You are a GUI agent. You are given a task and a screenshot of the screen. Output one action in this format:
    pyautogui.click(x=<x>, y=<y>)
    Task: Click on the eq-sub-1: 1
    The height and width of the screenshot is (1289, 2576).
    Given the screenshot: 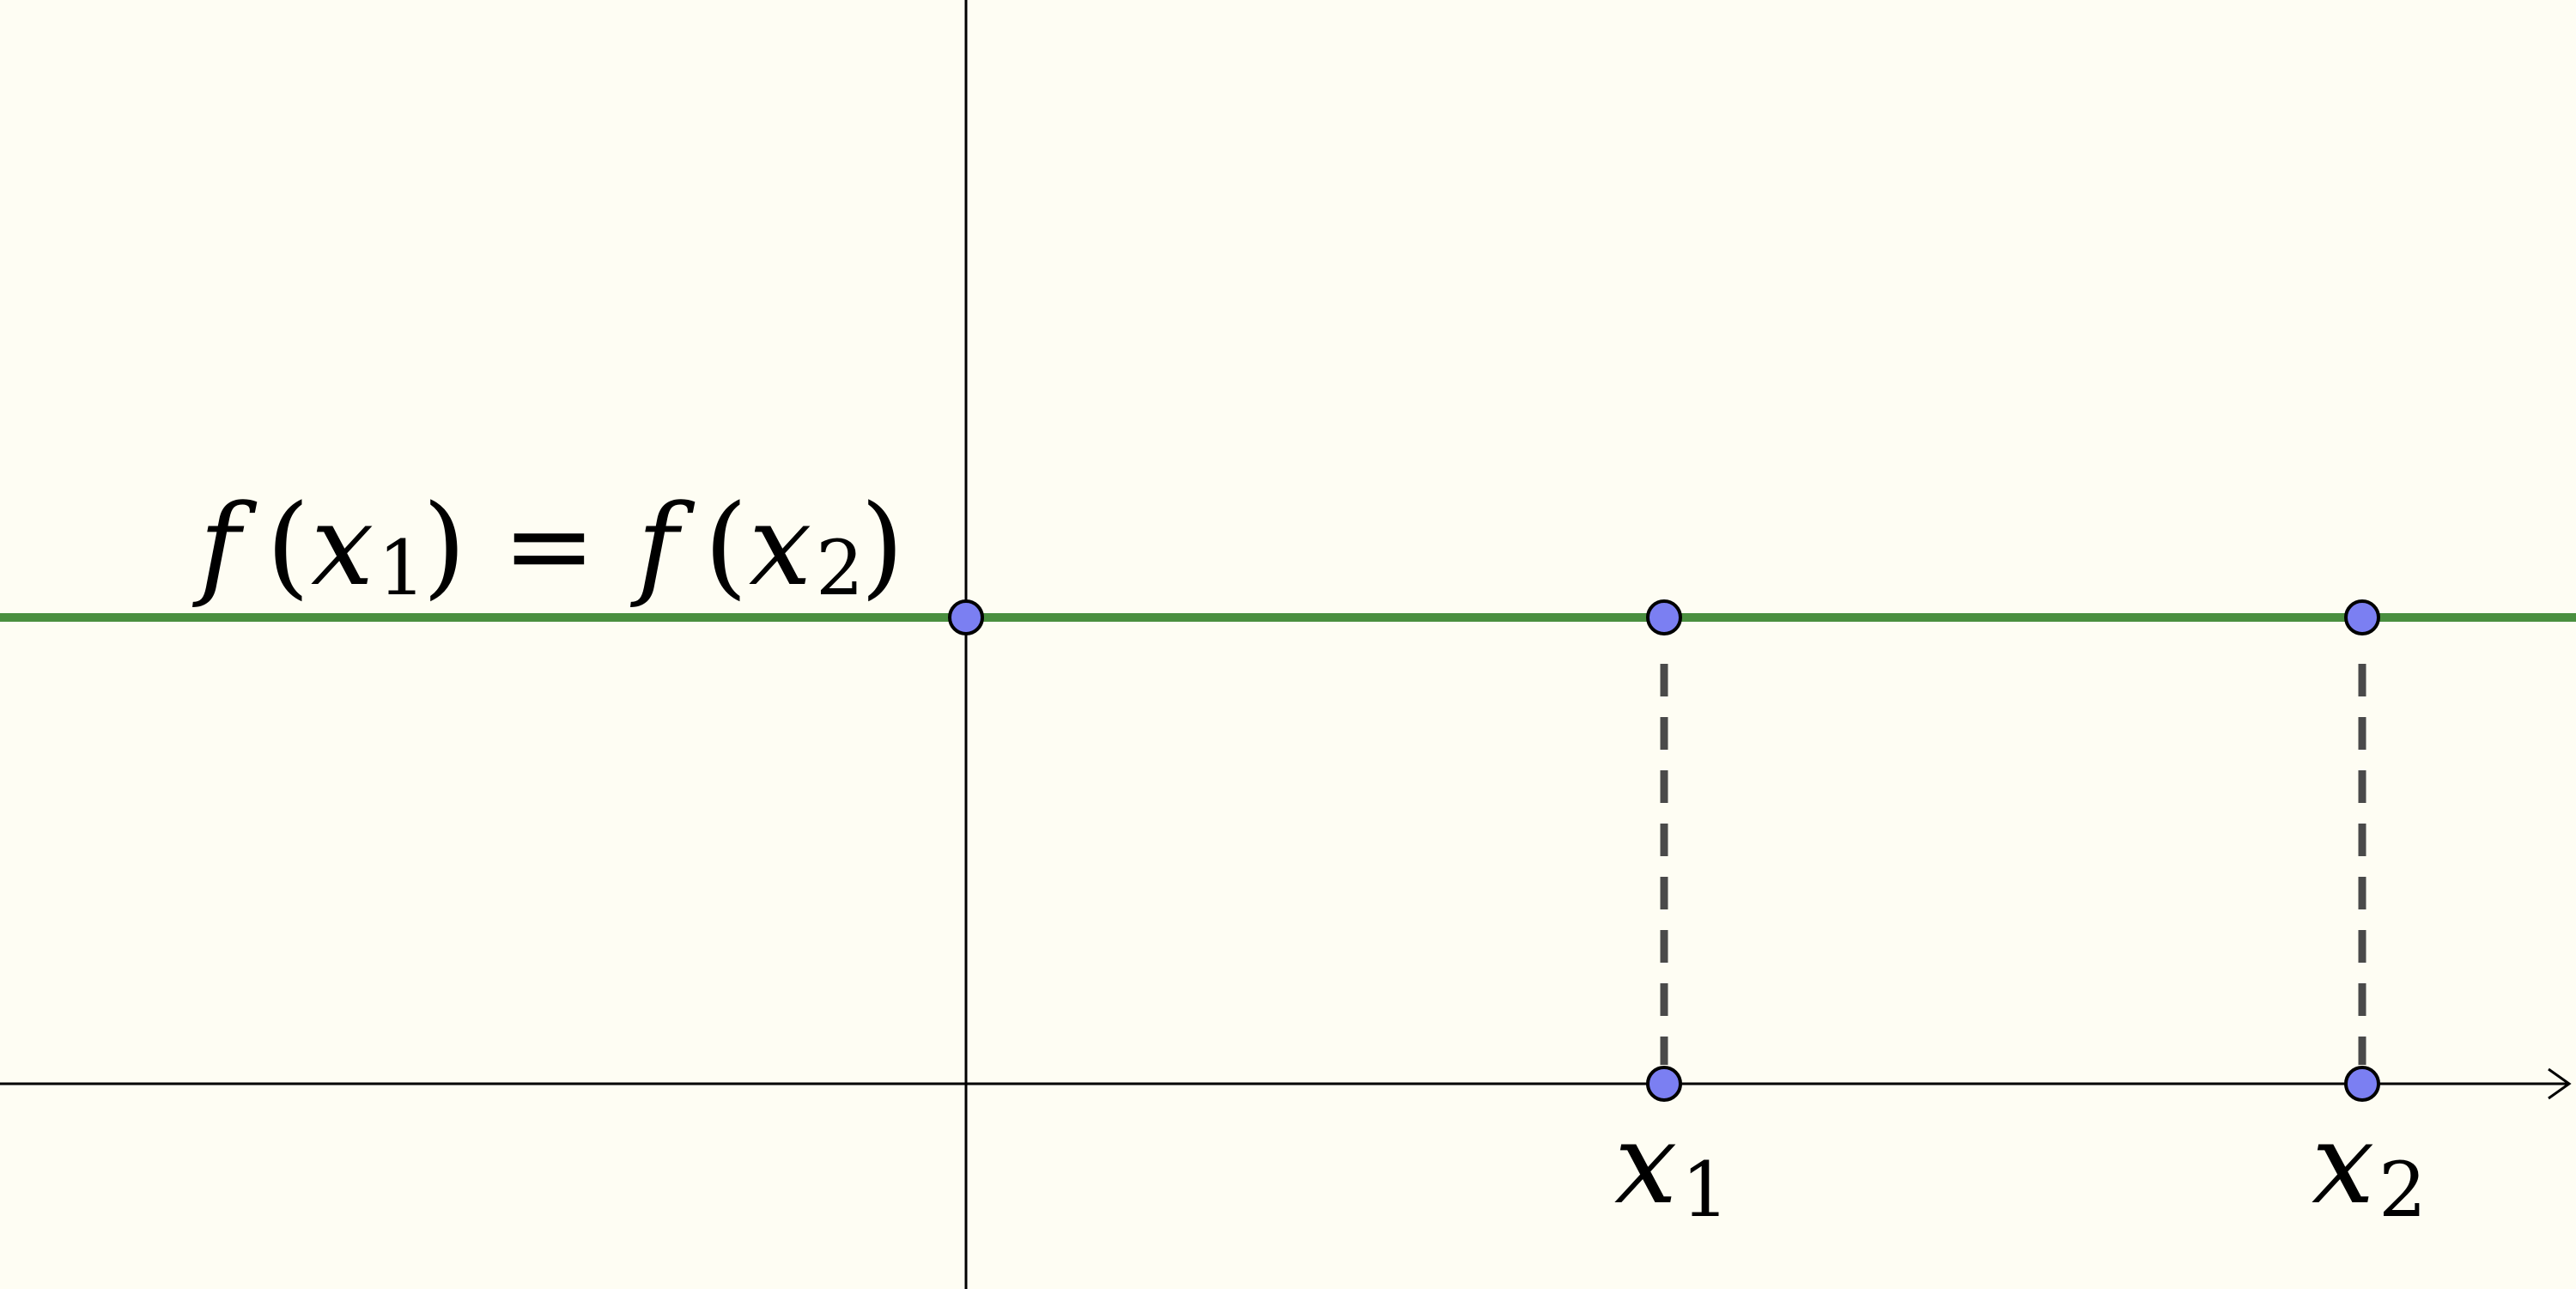 What is the action you would take?
    pyautogui.click(x=402, y=568)
    